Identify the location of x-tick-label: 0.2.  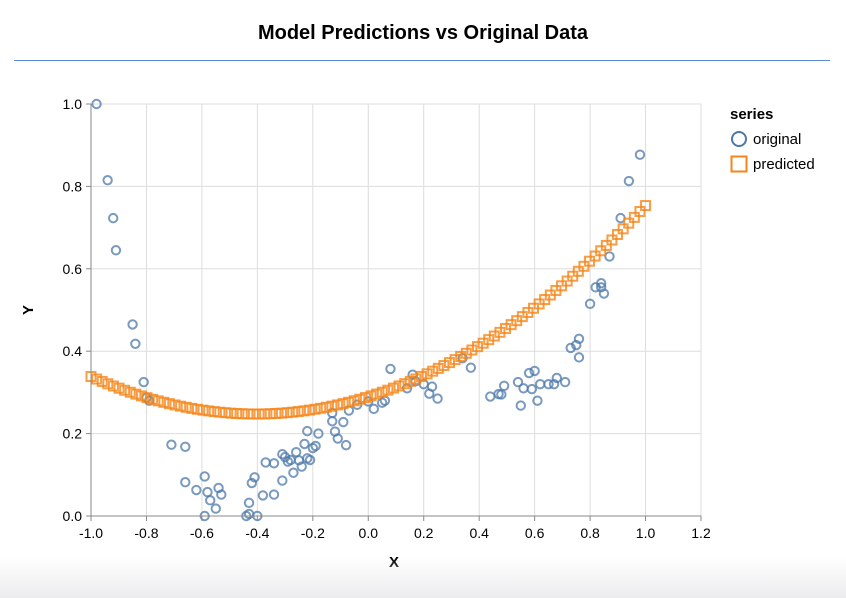
(424, 533).